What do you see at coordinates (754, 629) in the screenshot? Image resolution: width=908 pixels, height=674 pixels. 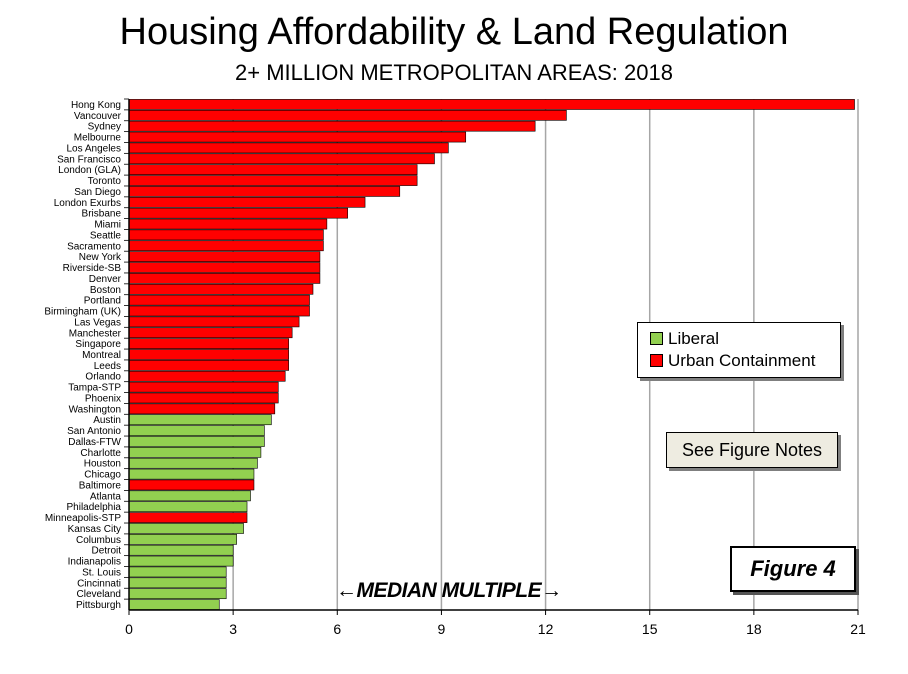 I see `x-tick-label: 18` at bounding box center [754, 629].